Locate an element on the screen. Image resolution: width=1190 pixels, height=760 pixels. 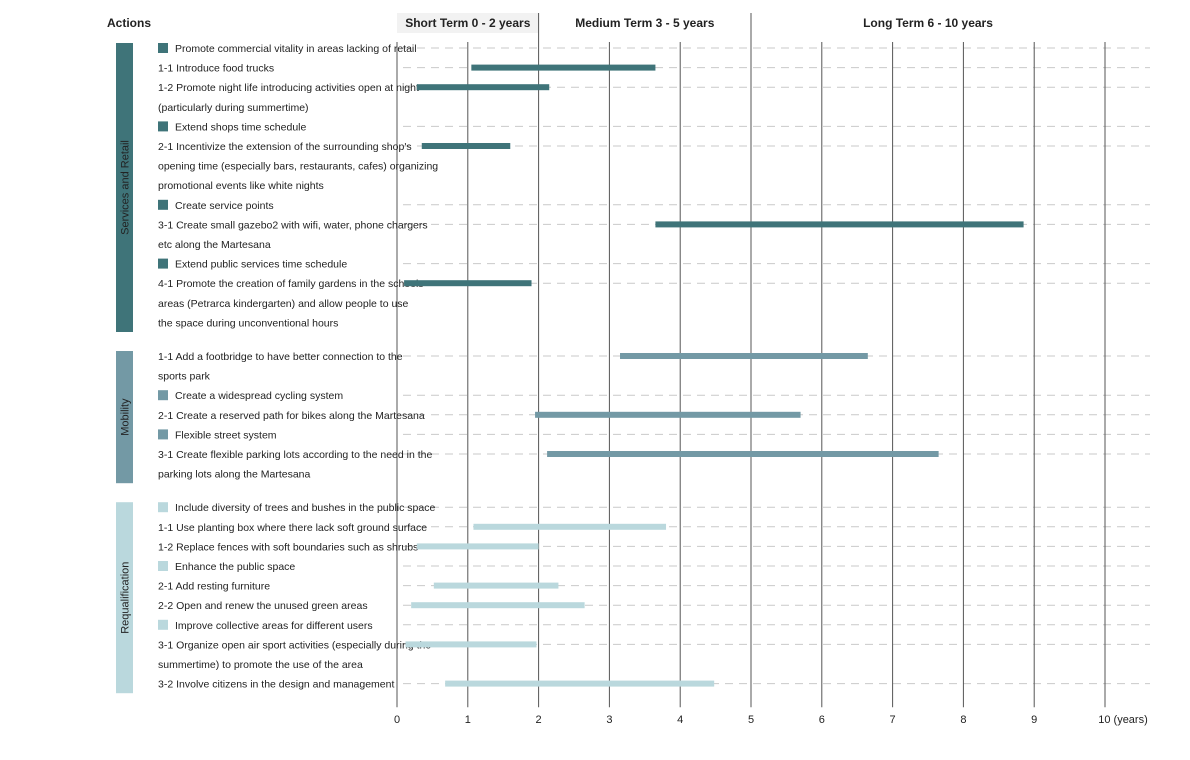
action-label: promotional events like white nights is located at coordinates (241, 186).